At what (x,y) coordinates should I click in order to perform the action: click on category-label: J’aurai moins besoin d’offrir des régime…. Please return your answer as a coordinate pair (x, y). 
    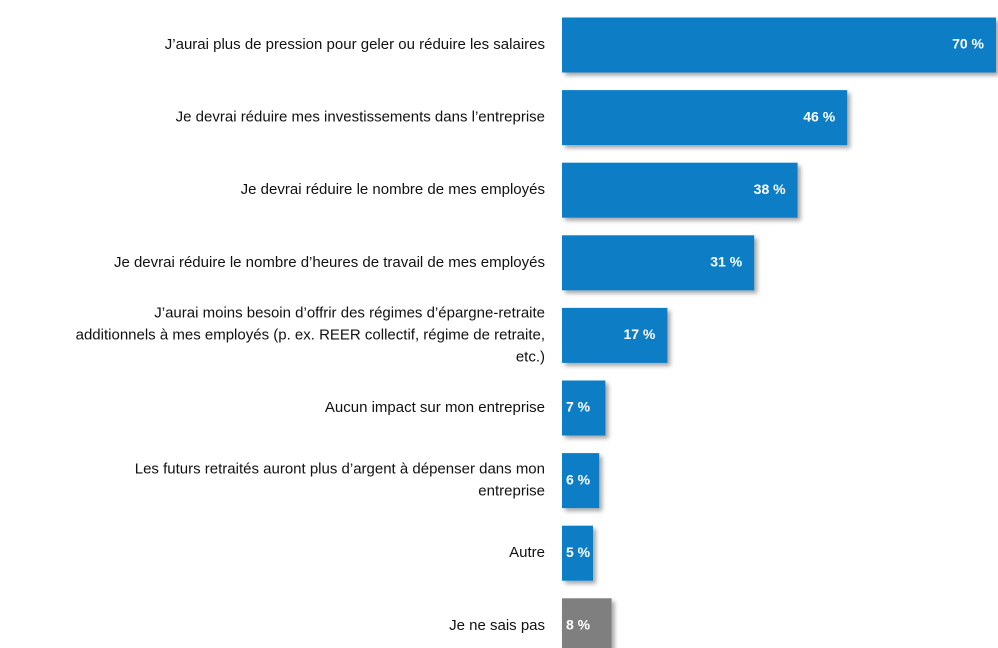
    Looking at the image, I should click on (349, 312).